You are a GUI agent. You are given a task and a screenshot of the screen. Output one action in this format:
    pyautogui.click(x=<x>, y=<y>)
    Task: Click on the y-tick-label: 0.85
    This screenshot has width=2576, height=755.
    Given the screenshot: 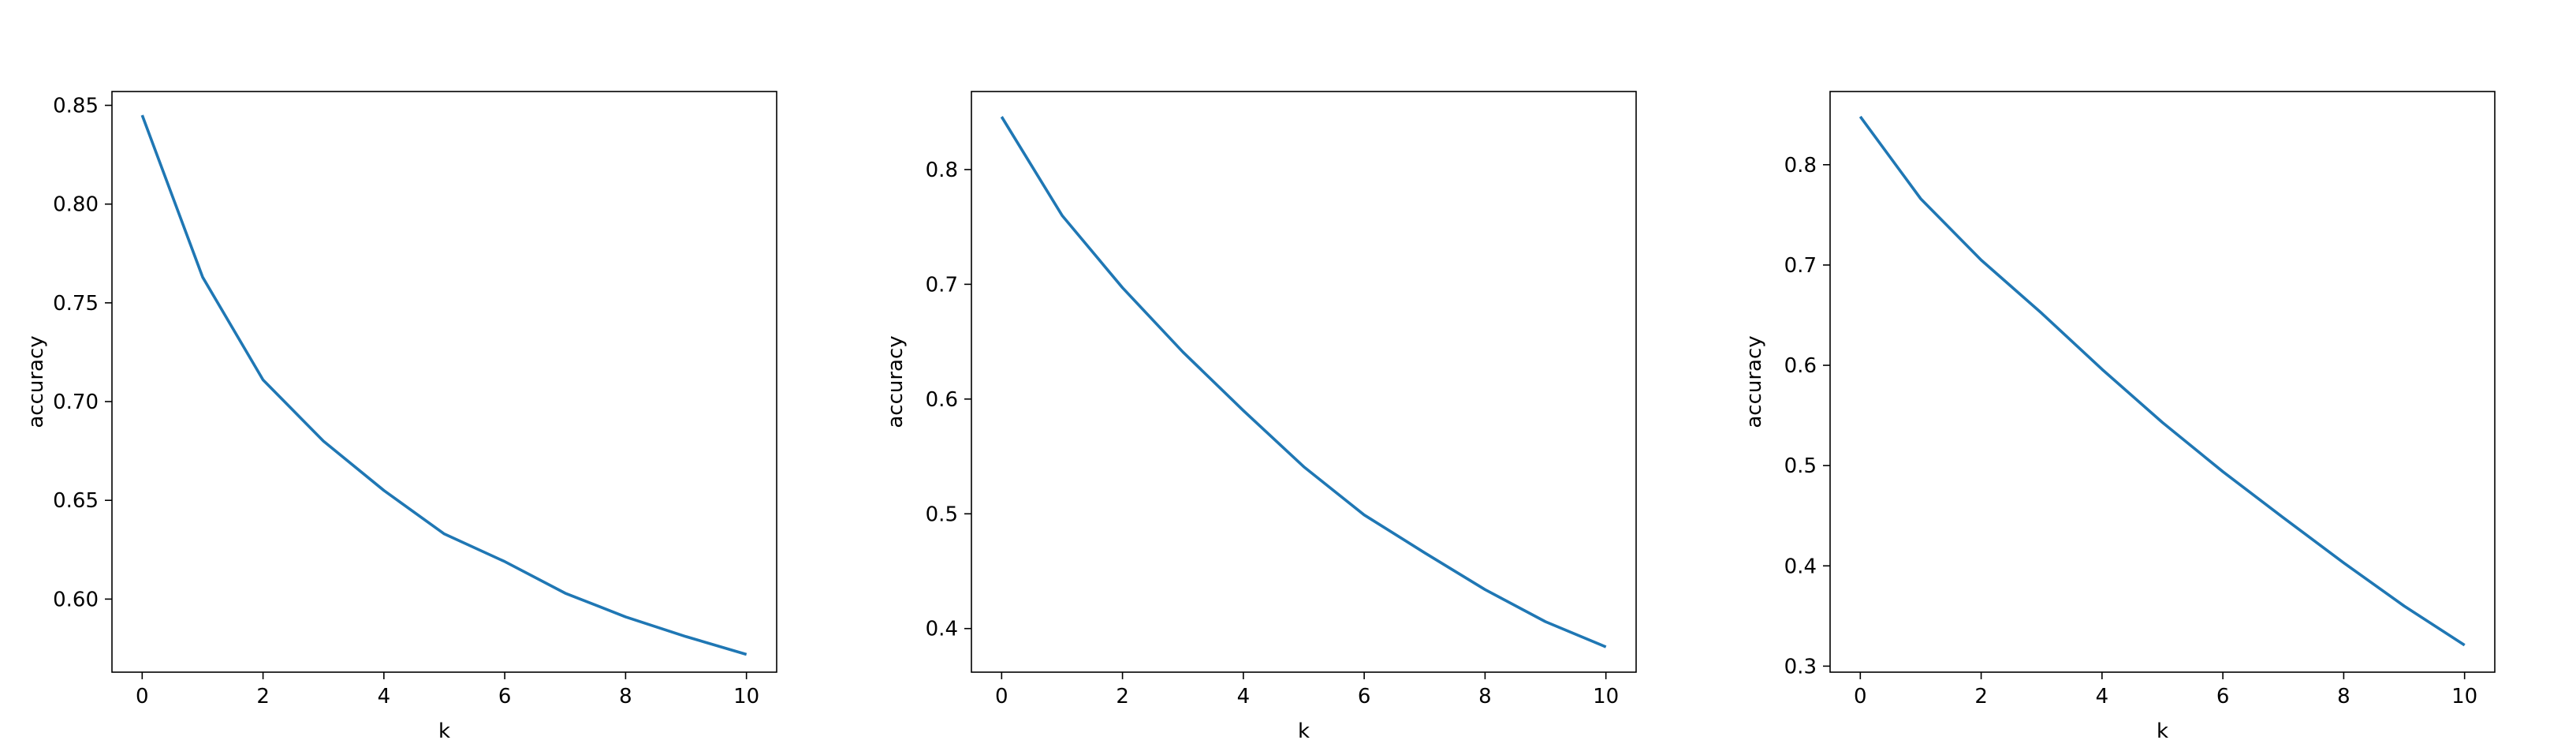 What is the action you would take?
    pyautogui.click(x=76, y=106)
    